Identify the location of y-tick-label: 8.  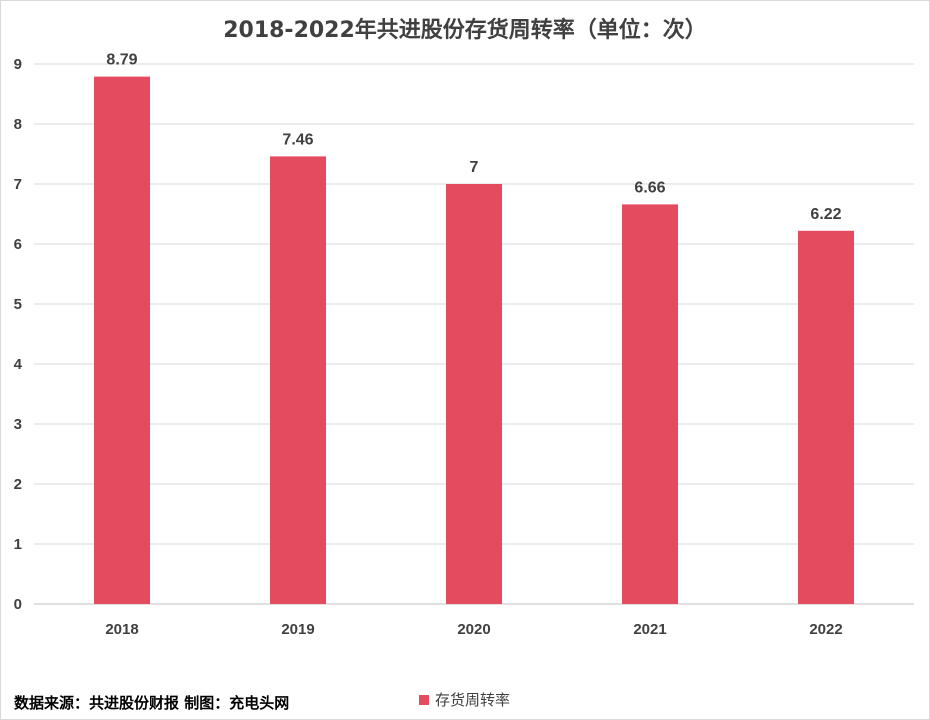
(18, 124).